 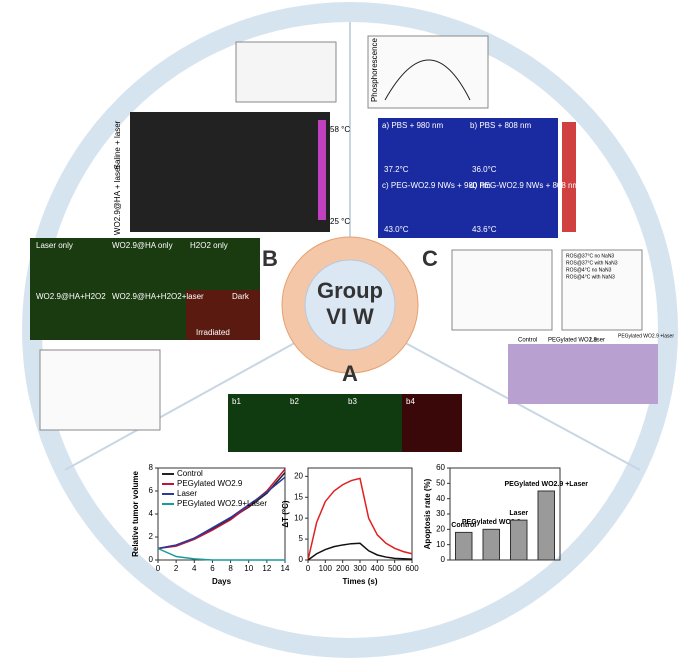 I want to click on ros-thumb, so click(x=602, y=290).